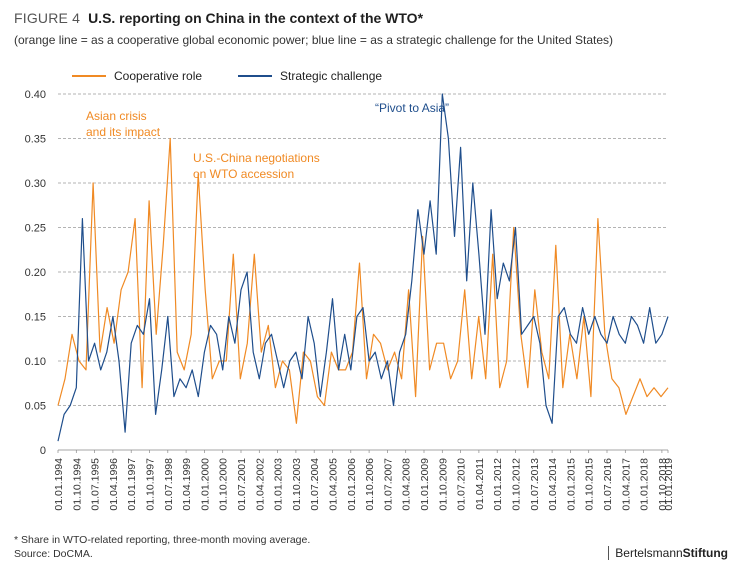  What do you see at coordinates (35, 318) in the screenshot?
I see `y-tick-label: 0.15` at bounding box center [35, 318].